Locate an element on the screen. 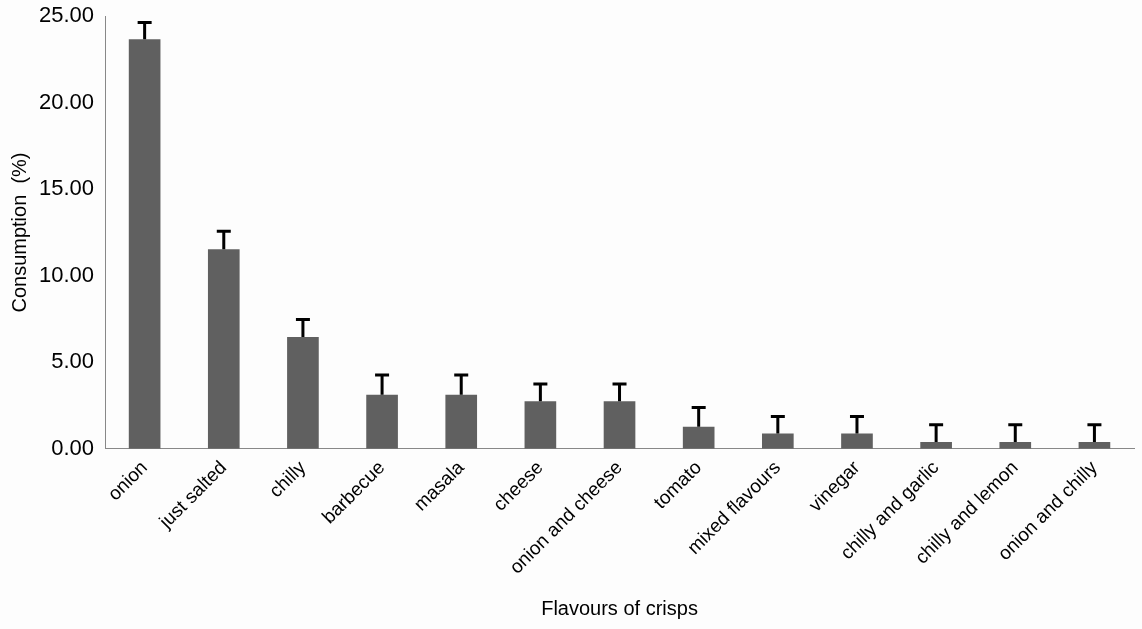  y-tick-label: 25.00 is located at coordinates (66, 15).